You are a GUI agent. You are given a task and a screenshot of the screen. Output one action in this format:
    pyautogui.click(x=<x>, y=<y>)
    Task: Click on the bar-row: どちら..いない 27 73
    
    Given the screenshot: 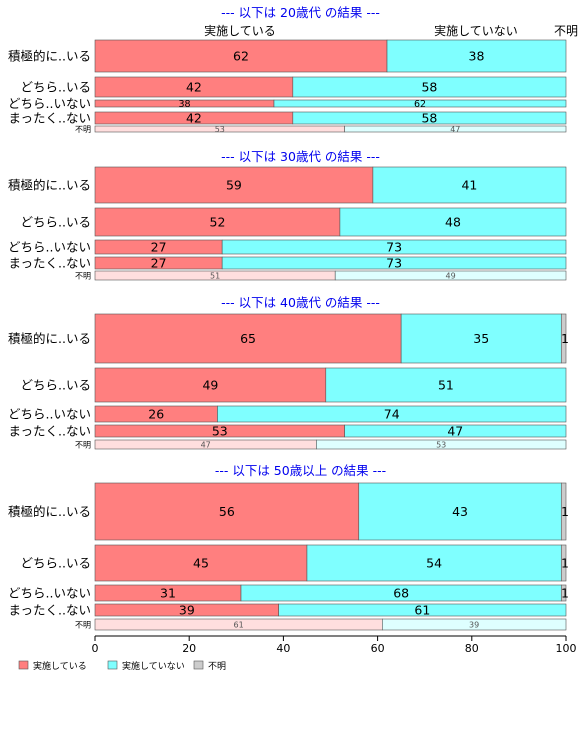 What is the action you would take?
    pyautogui.click(x=287, y=247)
    